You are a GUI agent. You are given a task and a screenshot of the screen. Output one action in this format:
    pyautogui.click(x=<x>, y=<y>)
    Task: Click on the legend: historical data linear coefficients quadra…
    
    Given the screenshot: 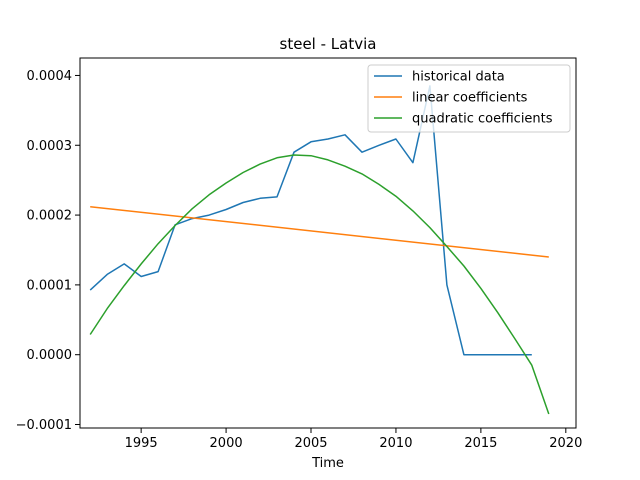 What is the action you would take?
    pyautogui.click(x=469, y=98)
    